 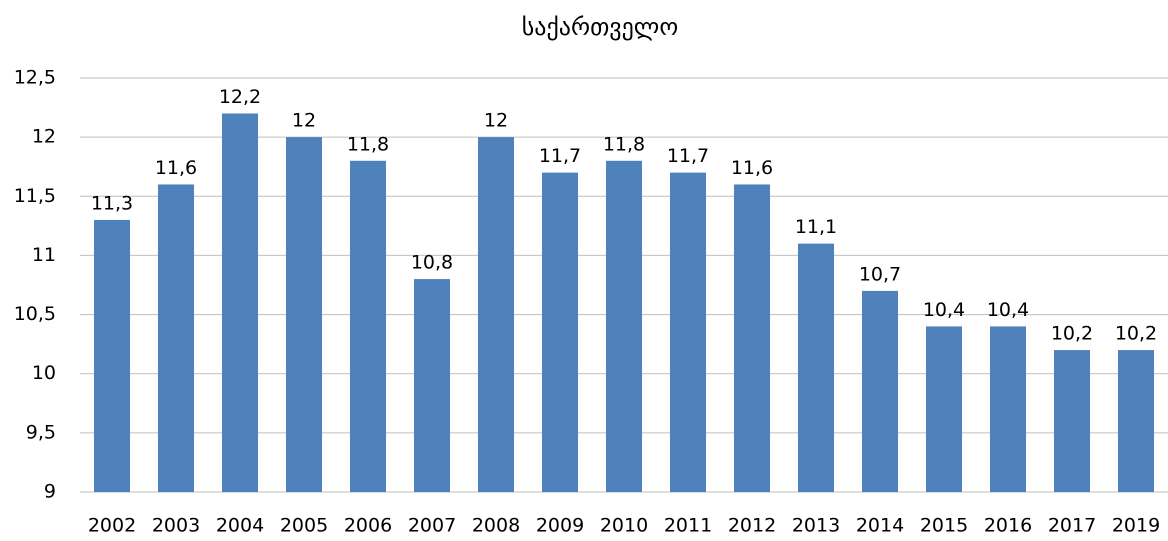 What do you see at coordinates (41, 432) in the screenshot?
I see `y-tick-label: 9,5` at bounding box center [41, 432].